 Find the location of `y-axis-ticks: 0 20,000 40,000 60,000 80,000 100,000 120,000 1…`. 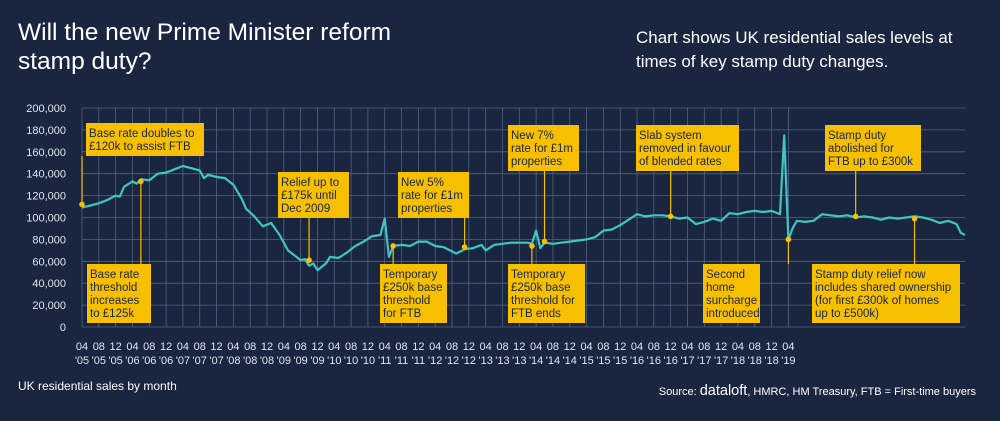

y-axis-ticks: 0 20,000 40,000 60,000 80,000 100,000 120,000 1… is located at coordinates (46, 218).